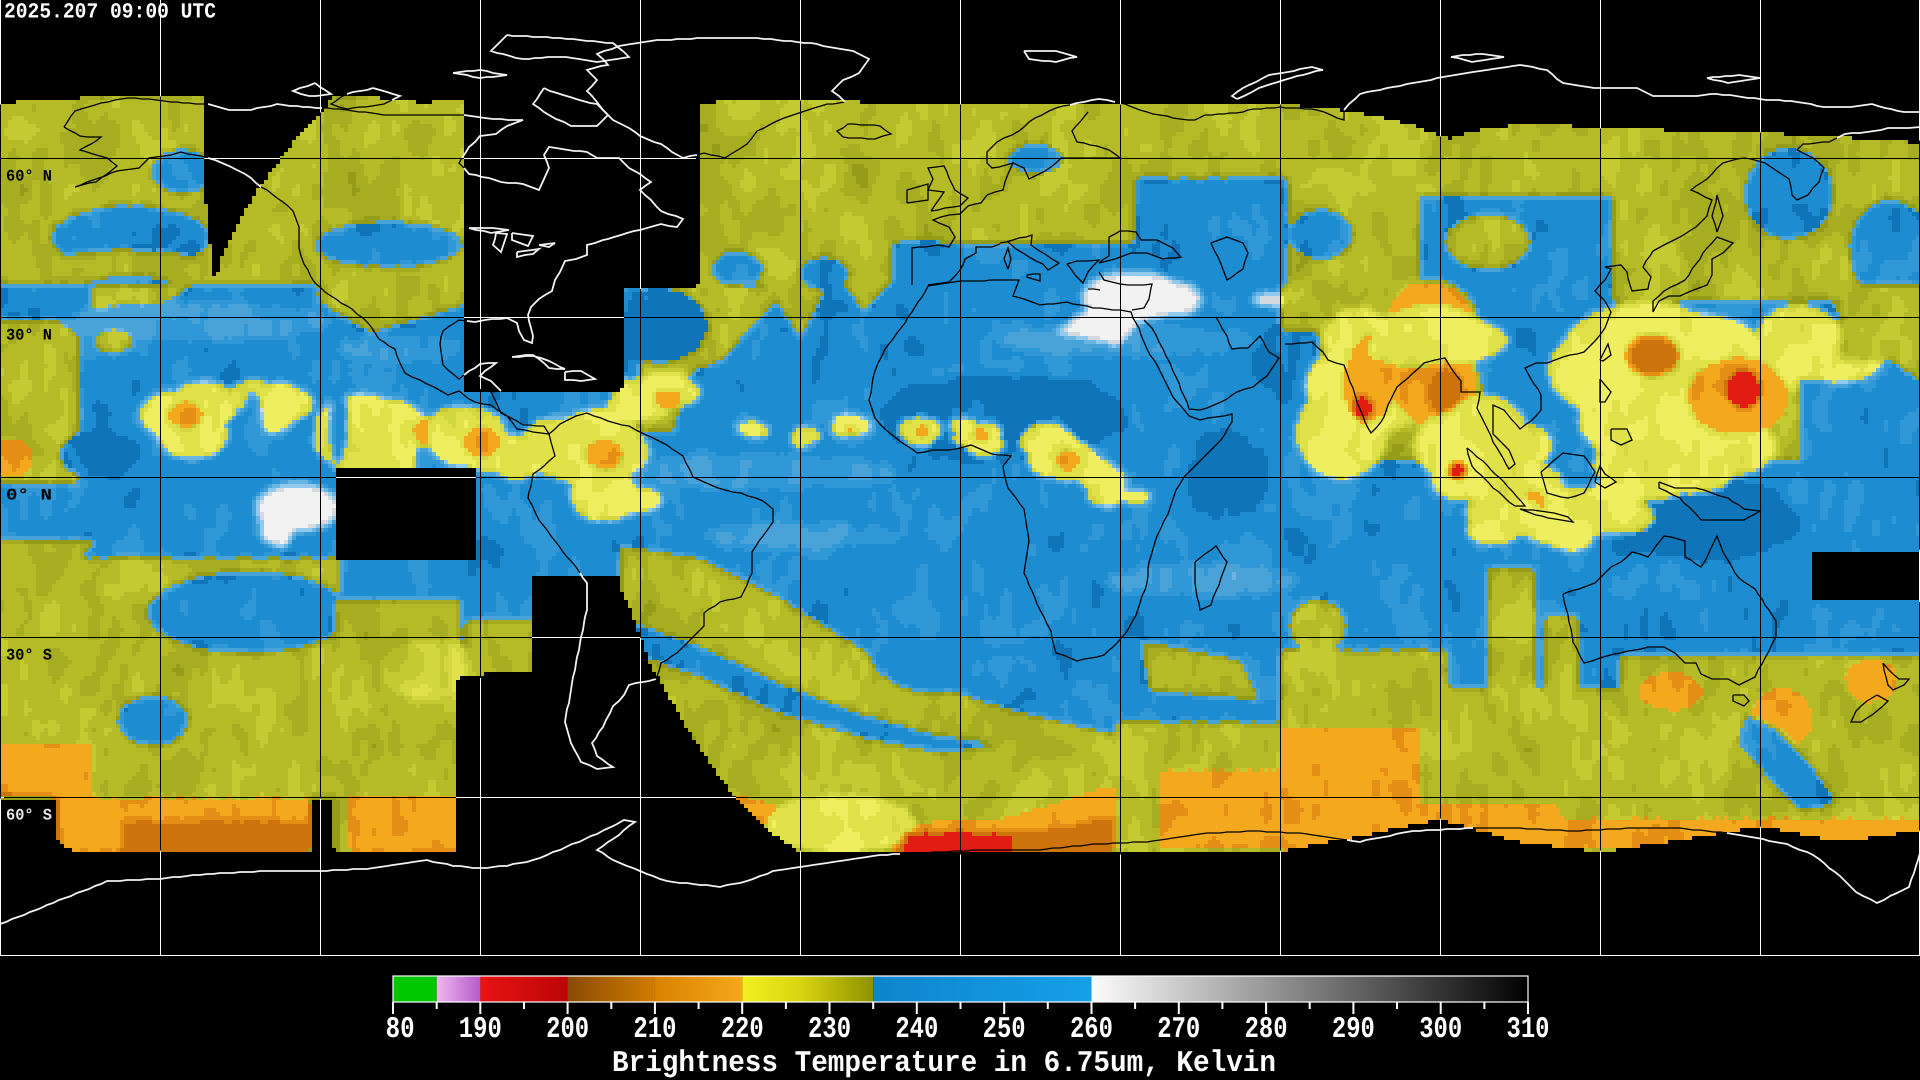  I want to click on svg-text: 210, so click(654, 1030).